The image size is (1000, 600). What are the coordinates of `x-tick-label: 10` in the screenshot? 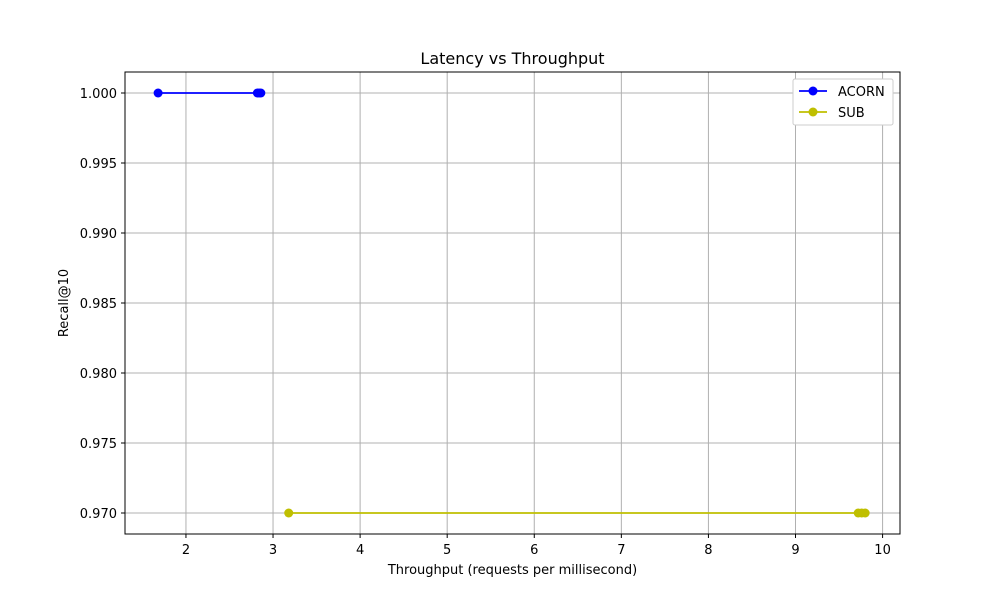 It's located at (882, 550).